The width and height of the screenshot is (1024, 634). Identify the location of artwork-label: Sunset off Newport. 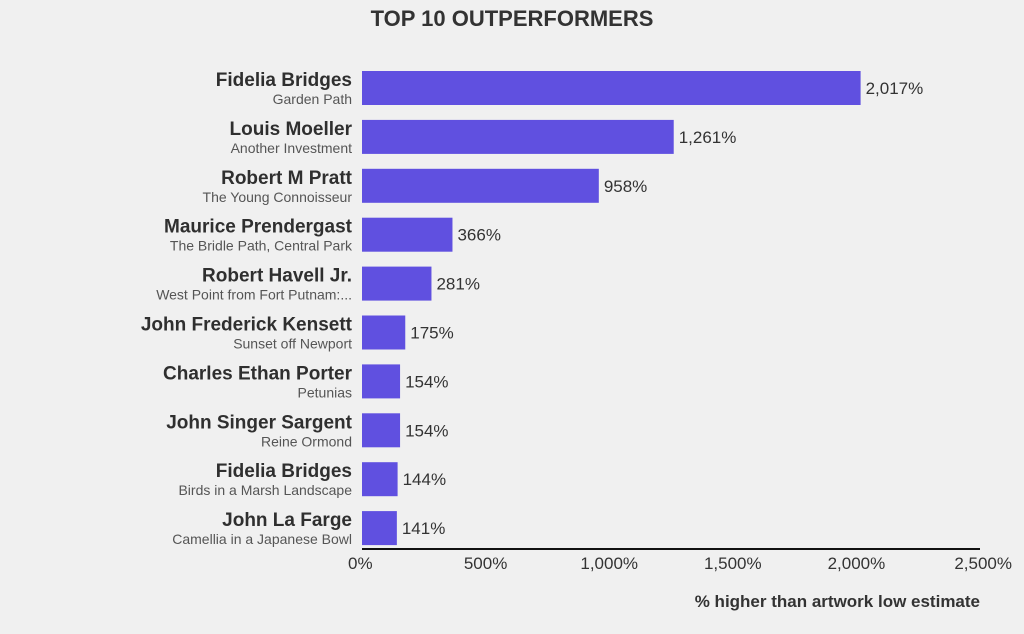
(292, 344).